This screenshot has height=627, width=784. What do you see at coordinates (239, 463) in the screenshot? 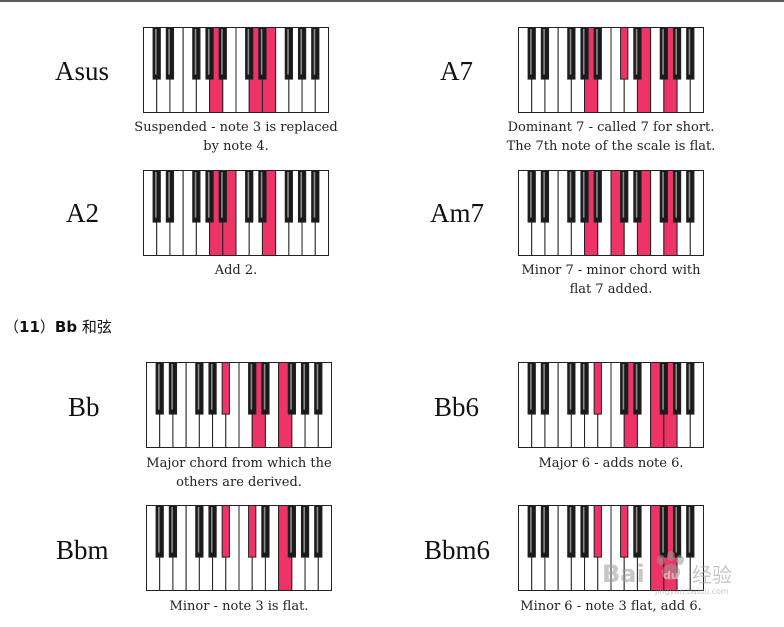
I see `caption-line: Major chord from which the` at bounding box center [239, 463].